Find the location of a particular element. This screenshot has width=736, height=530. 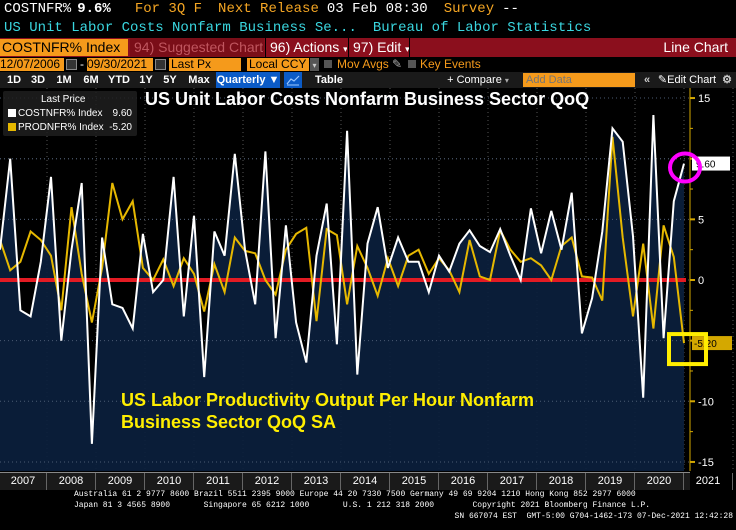

ticker: COSTNFR% is located at coordinates (38, 9).